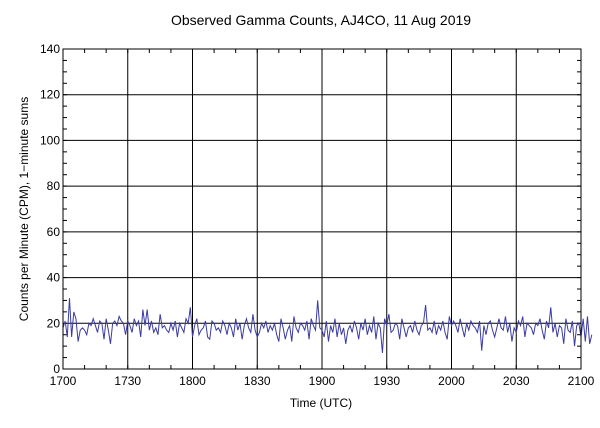 This screenshot has width=600, height=428. I want to click on y-tick-label: 100, so click(50, 140).